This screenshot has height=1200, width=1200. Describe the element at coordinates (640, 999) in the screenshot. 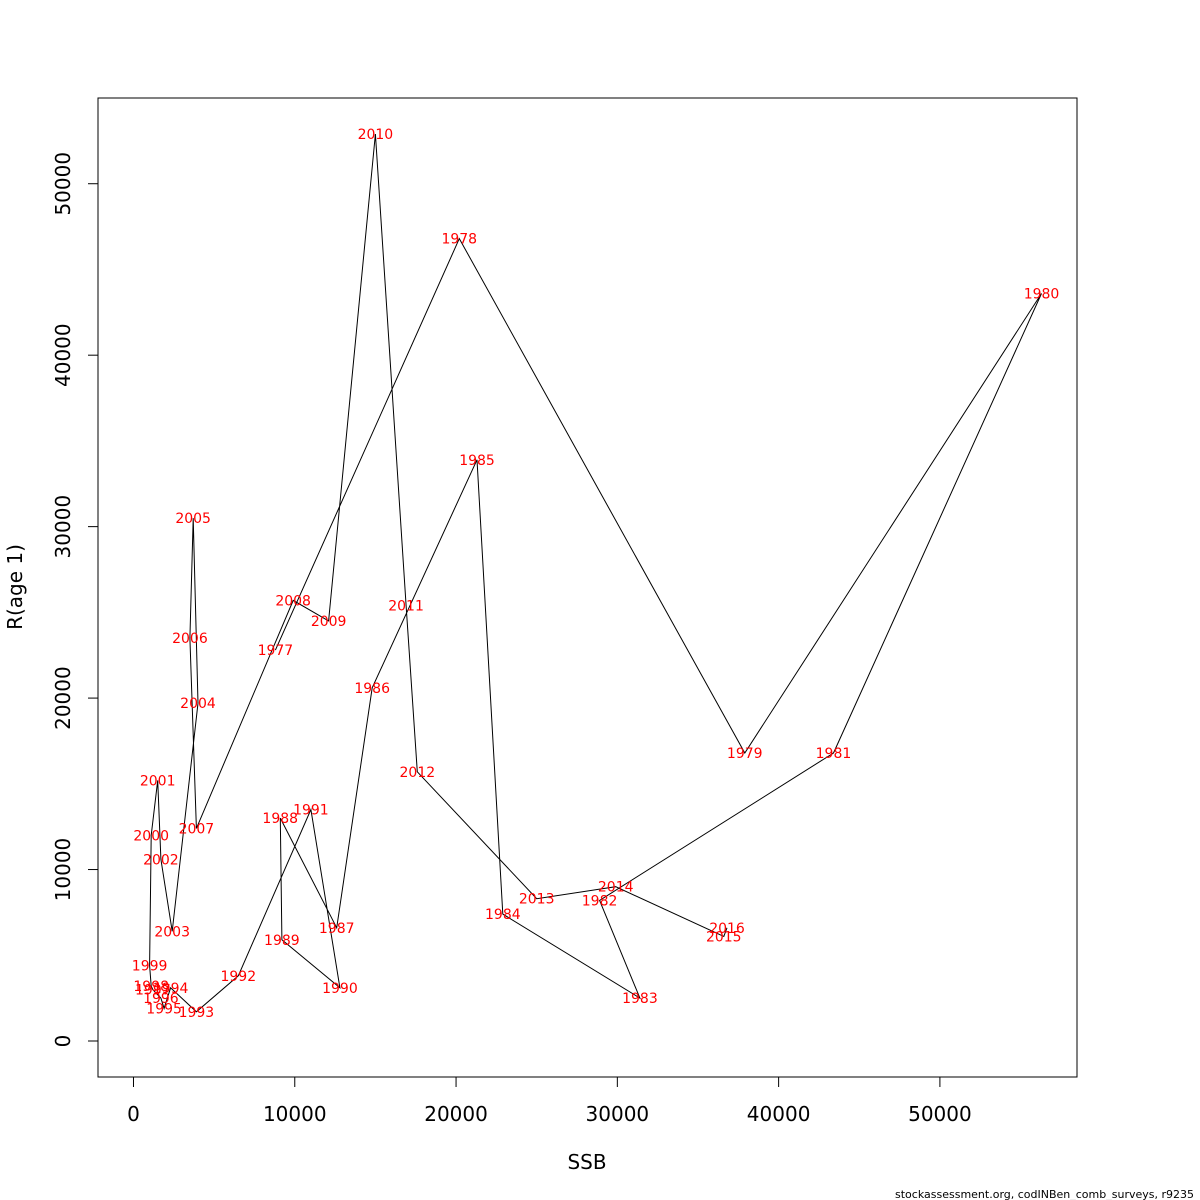

I see `point-label-1983: 1983` at that location.